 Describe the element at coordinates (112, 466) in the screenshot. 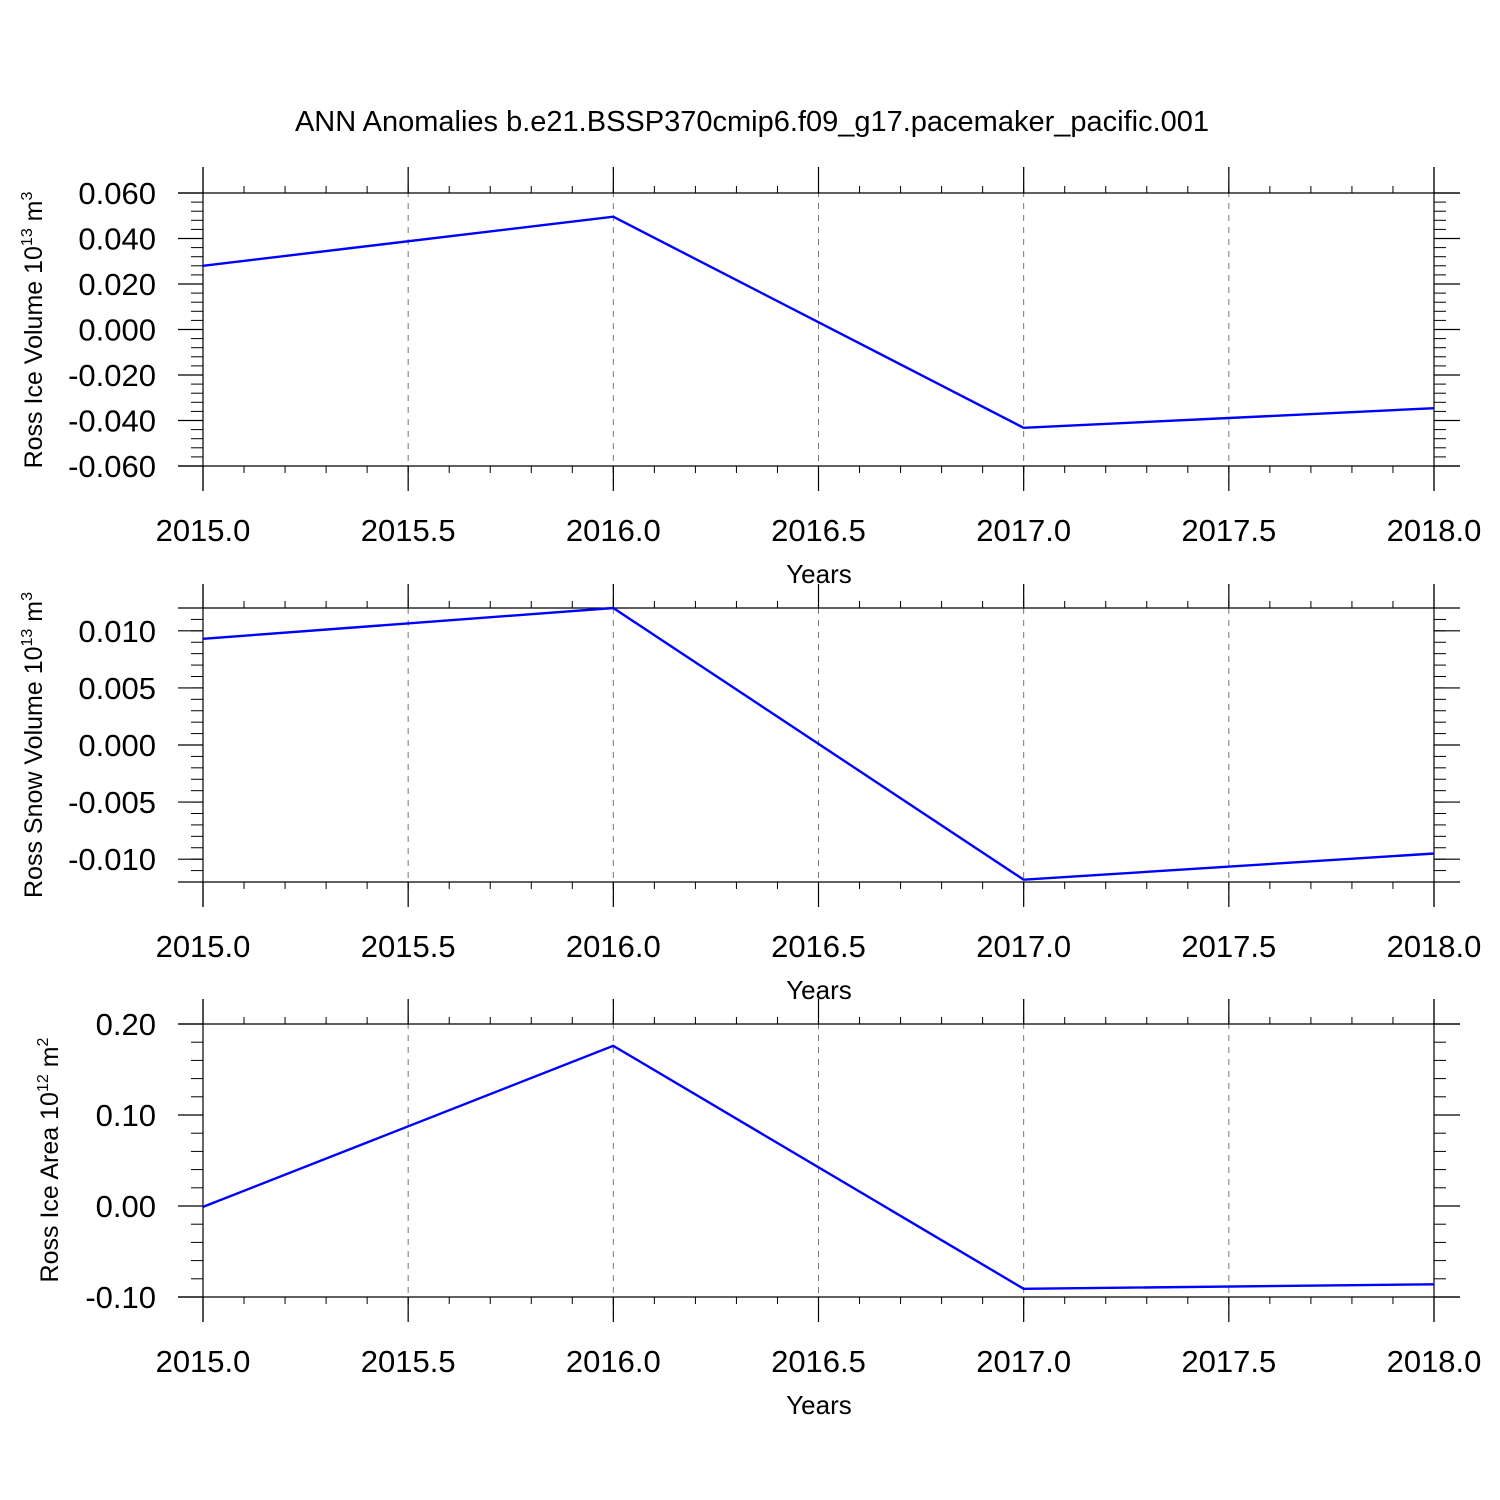

I see `y-tick-label: -0.060` at that location.